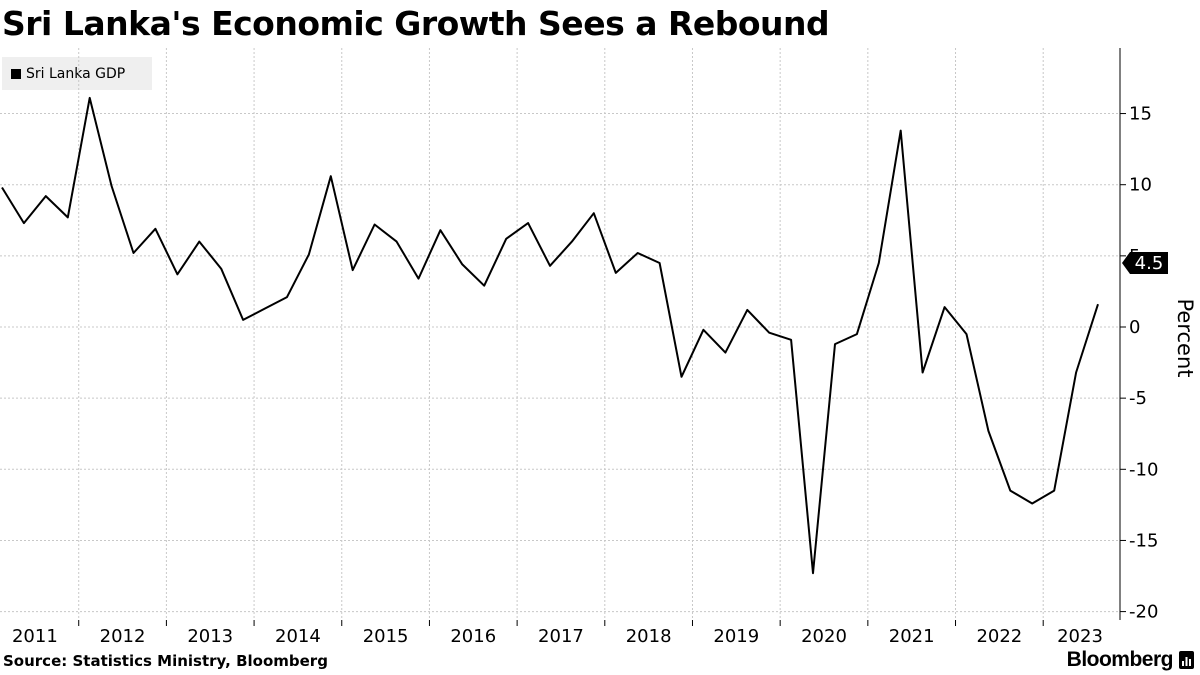  What do you see at coordinates (1143, 612) in the screenshot?
I see `y-tick-label: -20` at bounding box center [1143, 612].